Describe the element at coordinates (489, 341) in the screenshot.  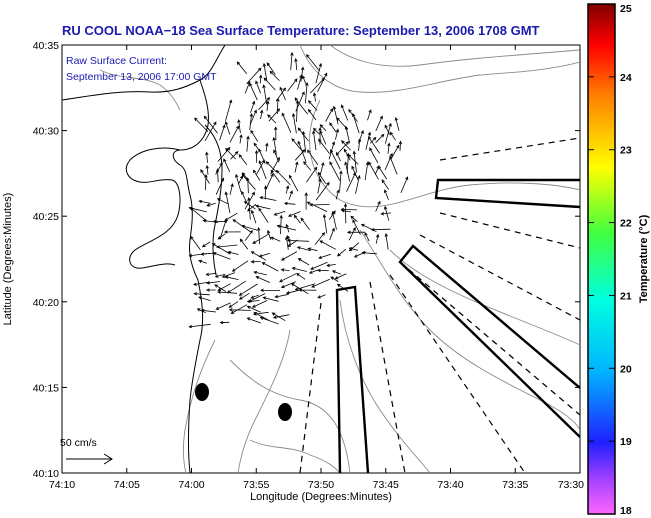
I see `sector-diagonal` at that location.